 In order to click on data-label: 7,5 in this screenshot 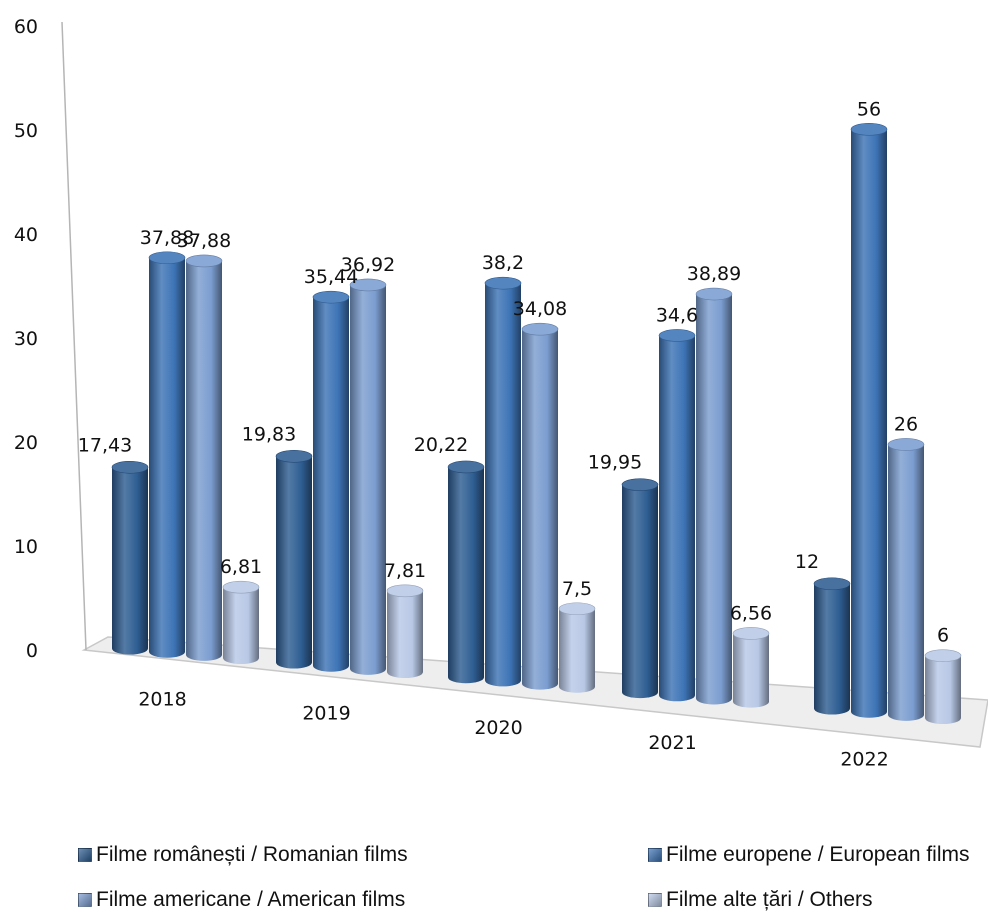, I will do `click(577, 589)`.